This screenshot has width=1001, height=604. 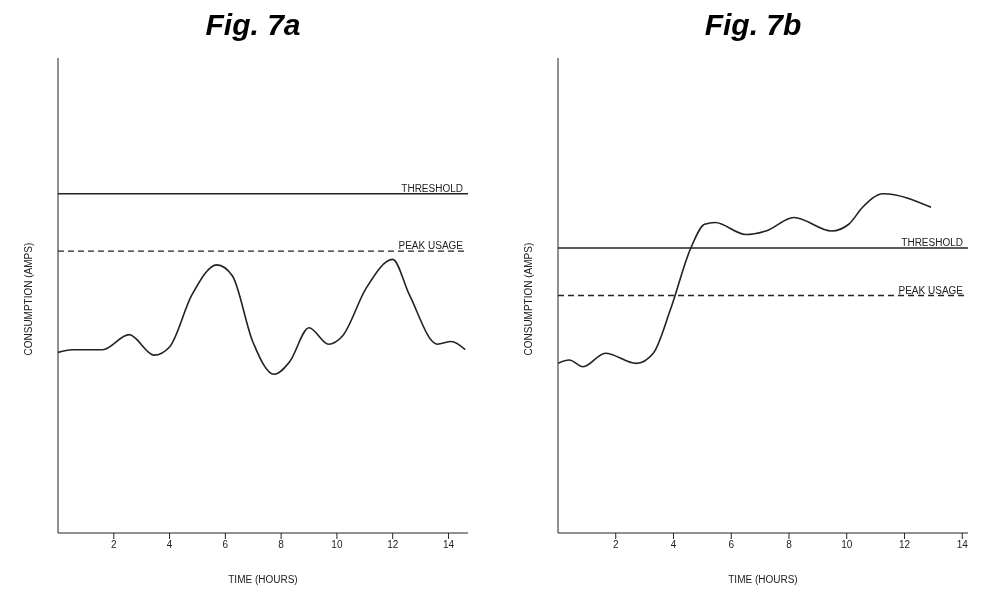 I want to click on chart-title: Fig. 7b, so click(x=753, y=25).